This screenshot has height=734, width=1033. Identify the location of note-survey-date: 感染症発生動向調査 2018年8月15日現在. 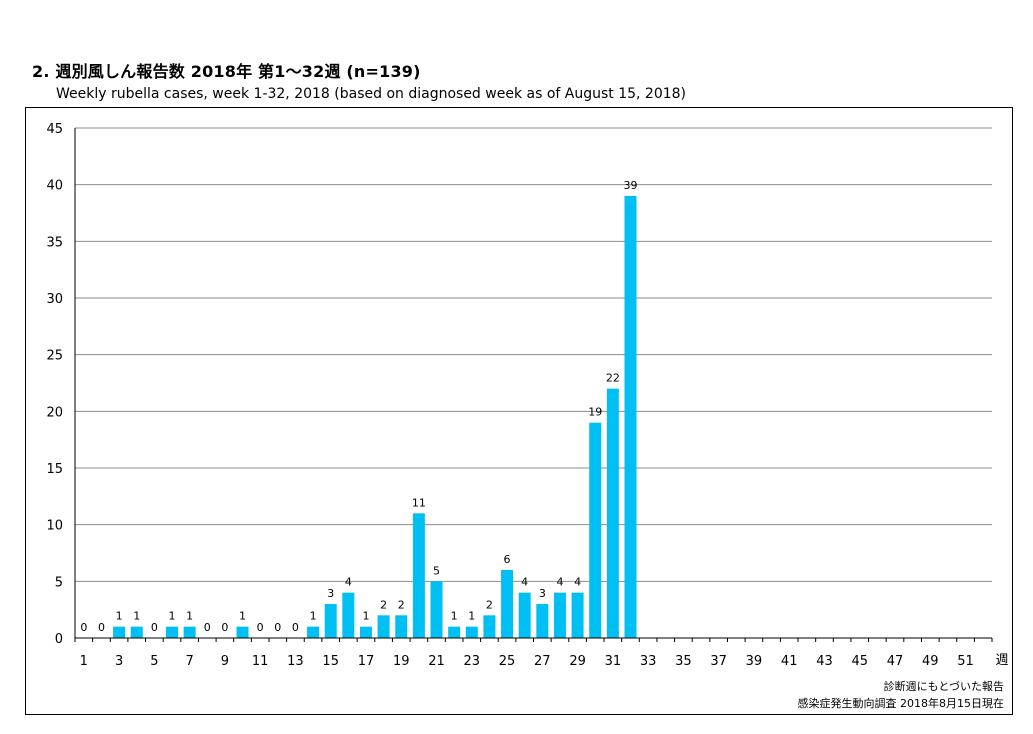
(901, 703).